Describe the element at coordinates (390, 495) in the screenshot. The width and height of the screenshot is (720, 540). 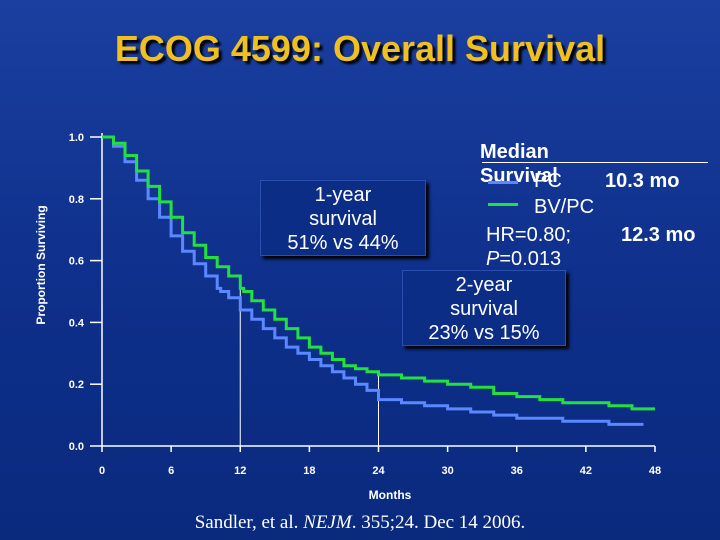
I see `x-axis-label: Months` at that location.